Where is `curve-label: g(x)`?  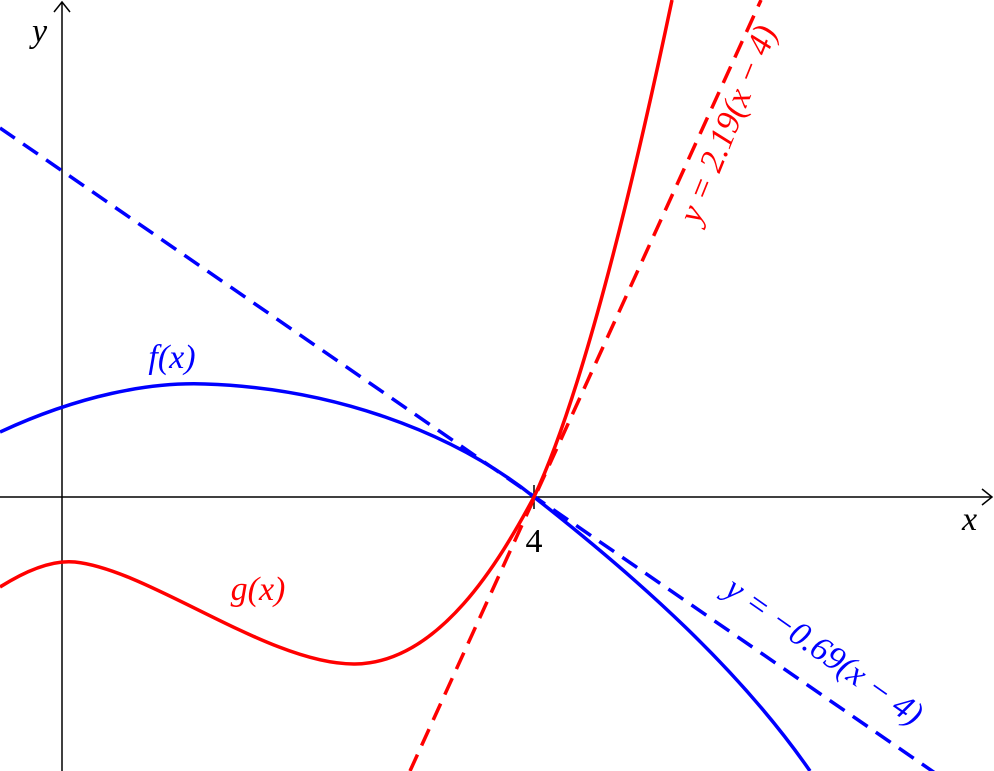
curve-label: g(x) is located at coordinates (258, 589).